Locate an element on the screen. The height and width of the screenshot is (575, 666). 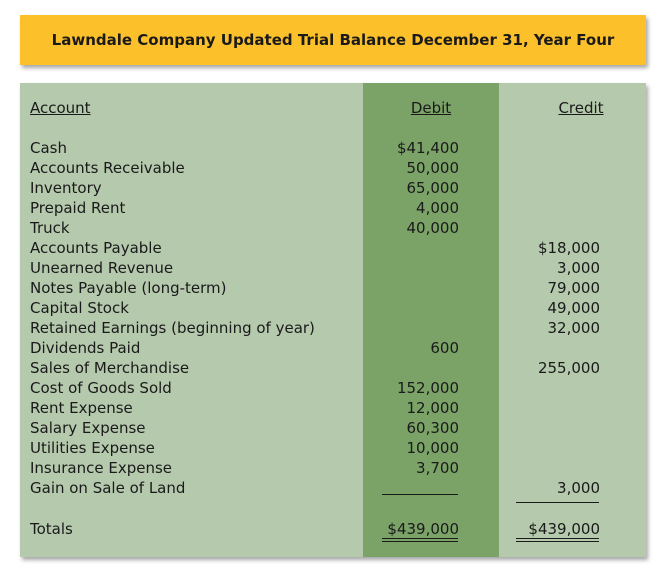
table-row: Dividends Paid 600 is located at coordinates (333, 348).